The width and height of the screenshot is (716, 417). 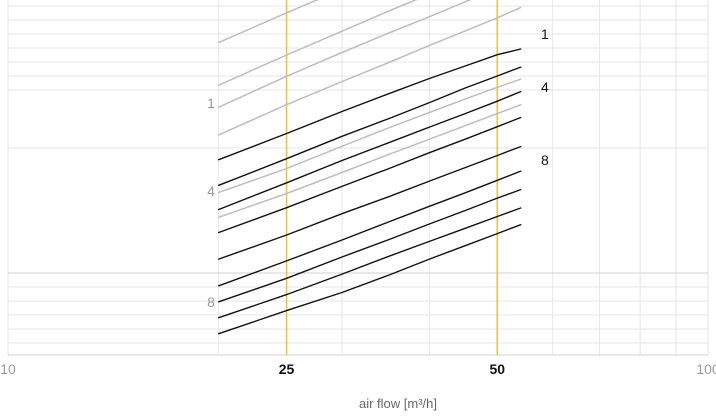 What do you see at coordinates (211, 103) in the screenshot?
I see `left-label-1: 1` at bounding box center [211, 103].